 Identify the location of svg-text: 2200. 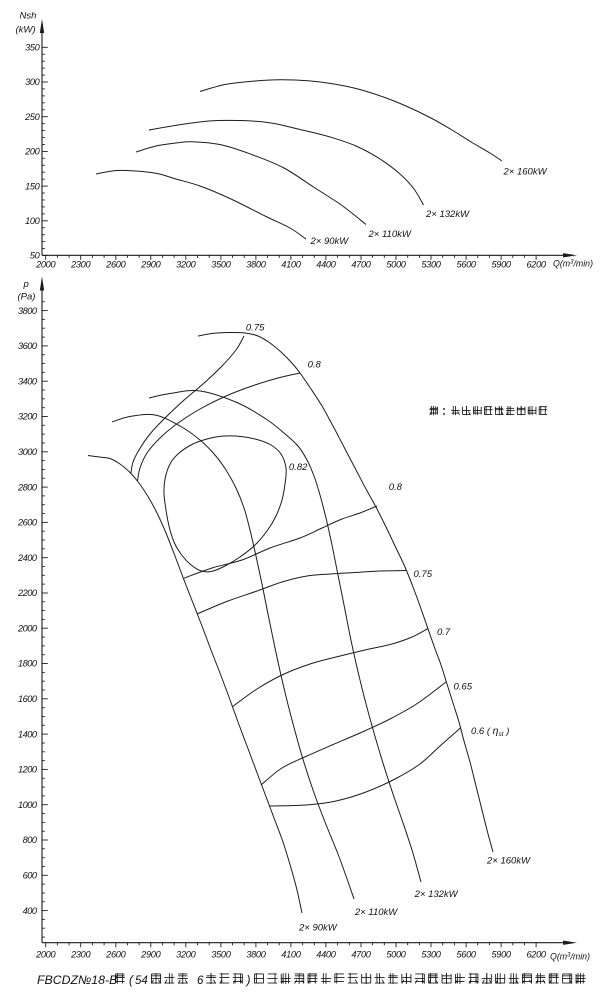
(27, 593).